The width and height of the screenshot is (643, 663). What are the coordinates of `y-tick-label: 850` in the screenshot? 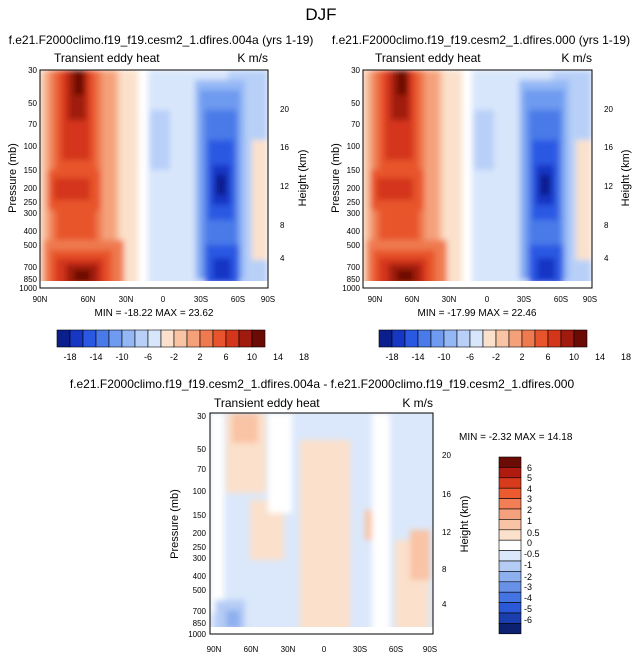 It's located at (31, 279).